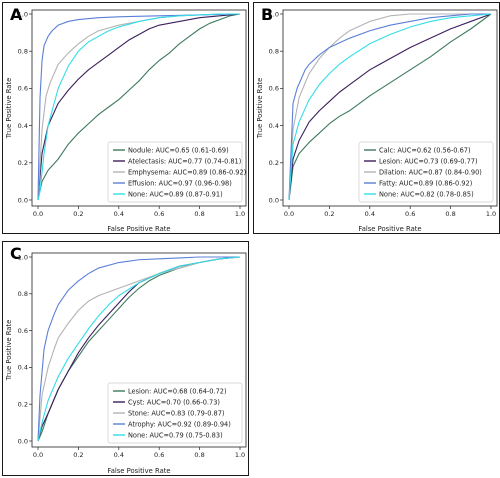 The width and height of the screenshot is (500, 478). What do you see at coordinates (180, 183) in the screenshot?
I see `legend-entry: Effusion: AUC=0.97 (0.96-0.98)` at bounding box center [180, 183].